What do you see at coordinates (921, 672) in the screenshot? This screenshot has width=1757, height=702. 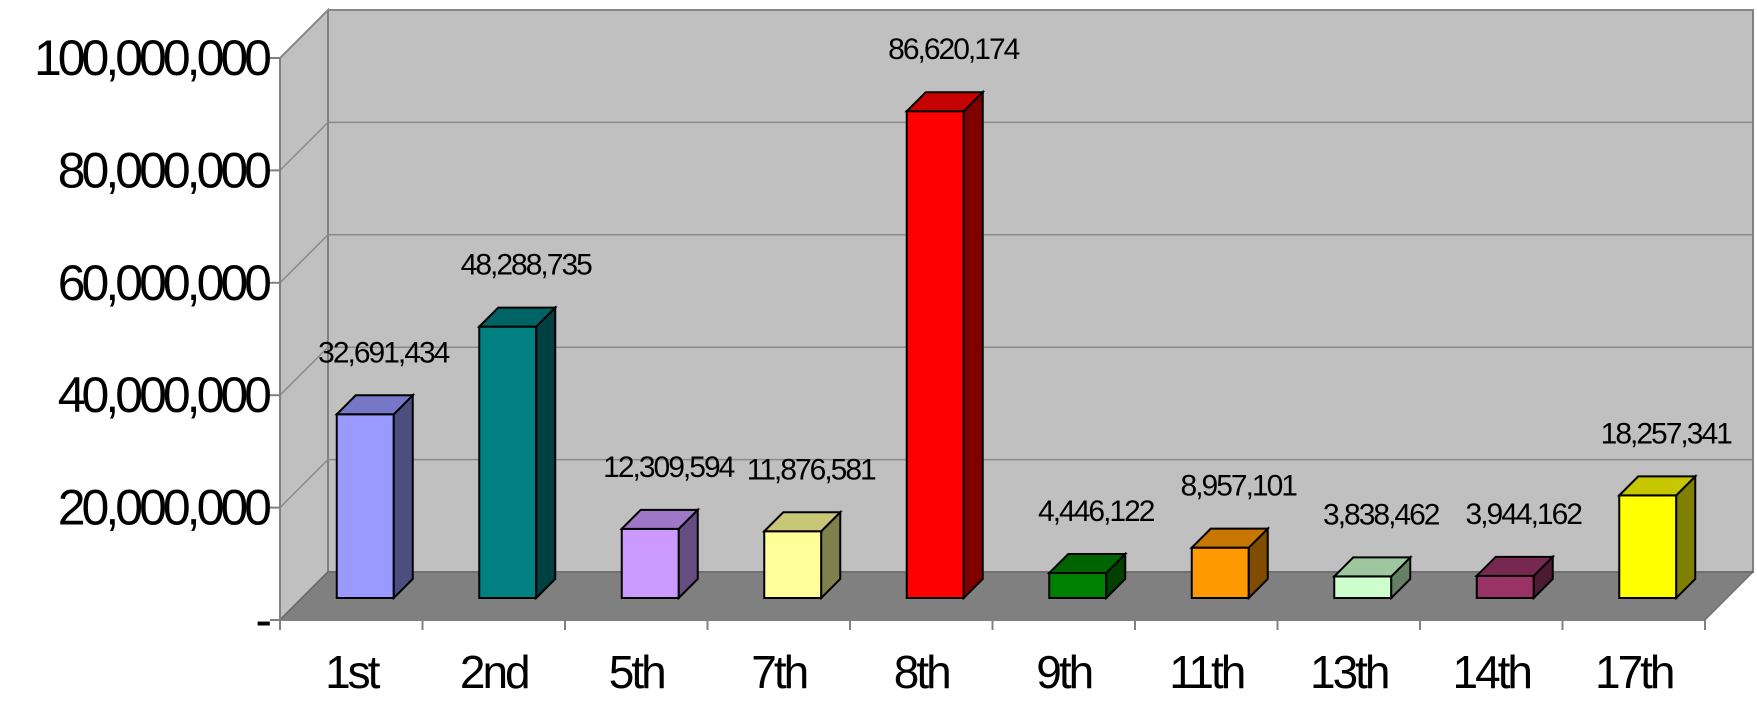 I see `x-tick-label: 8th` at bounding box center [921, 672].